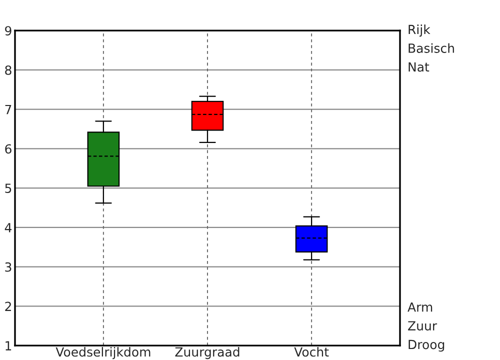 The image size is (500, 360). I want to click on x-tick-label: Voedselrijkdom, so click(103, 353).